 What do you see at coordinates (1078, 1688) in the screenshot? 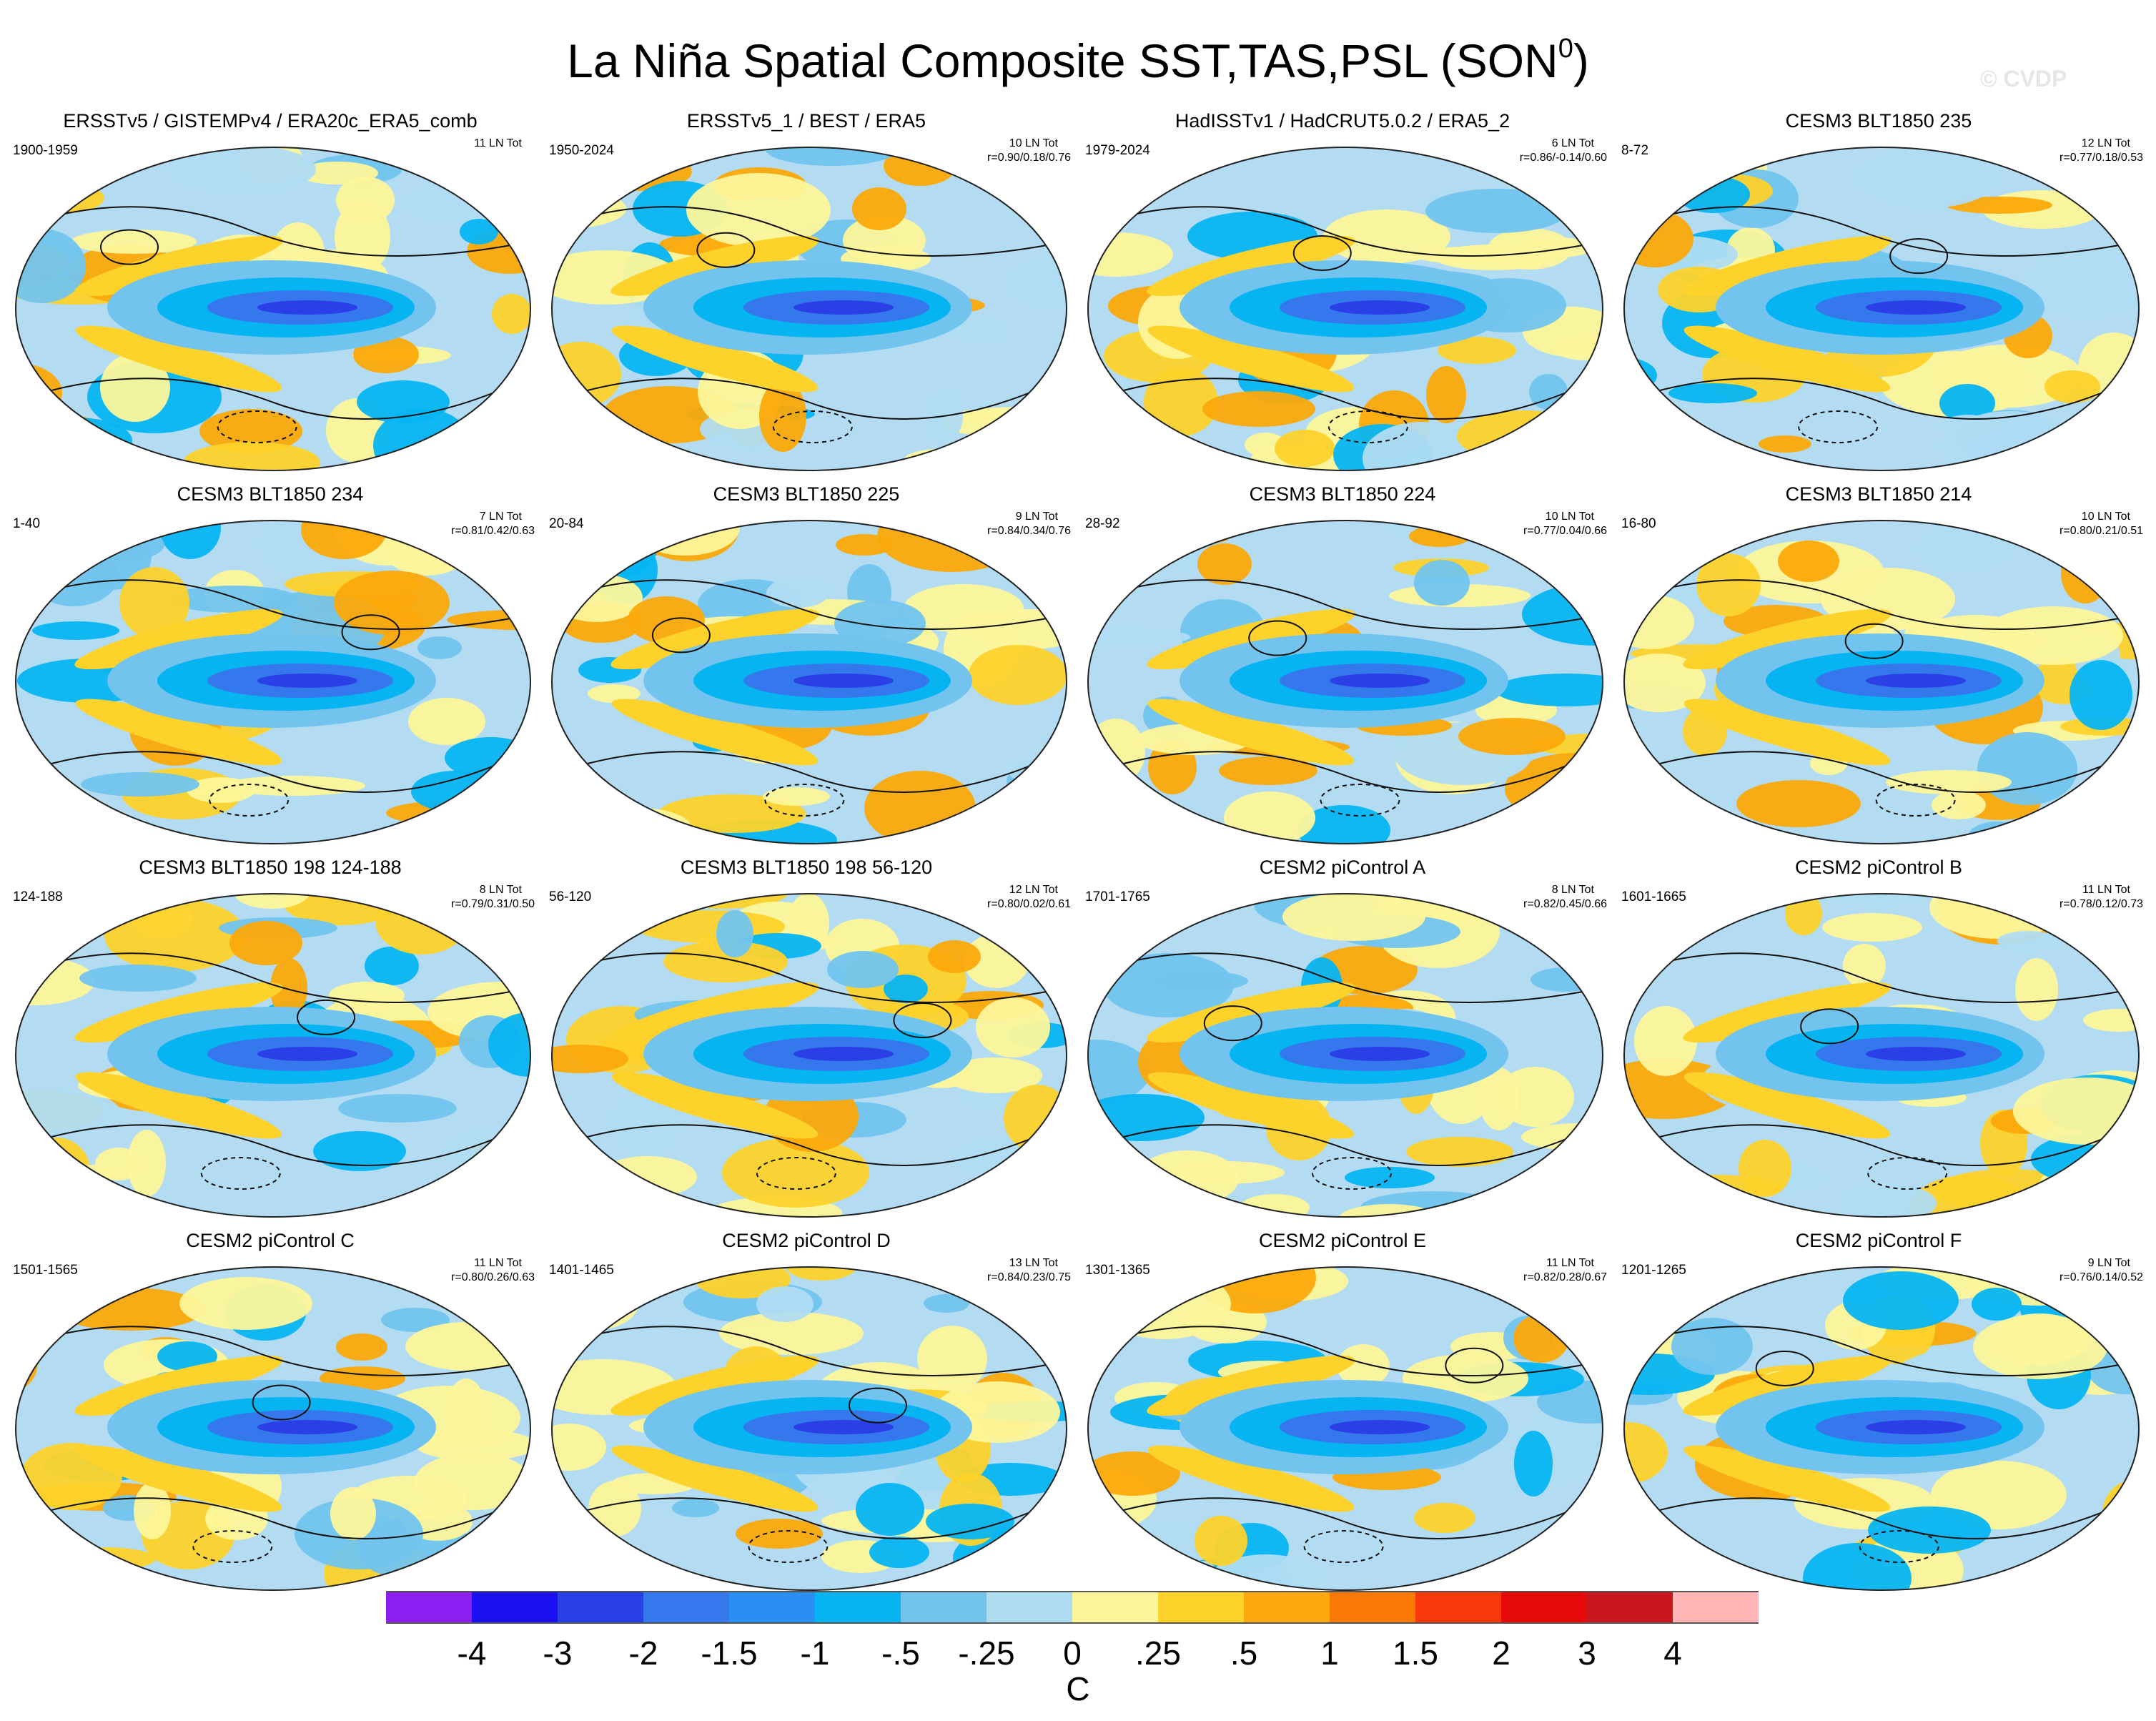
I see `colorbar-unit: C` at bounding box center [1078, 1688].